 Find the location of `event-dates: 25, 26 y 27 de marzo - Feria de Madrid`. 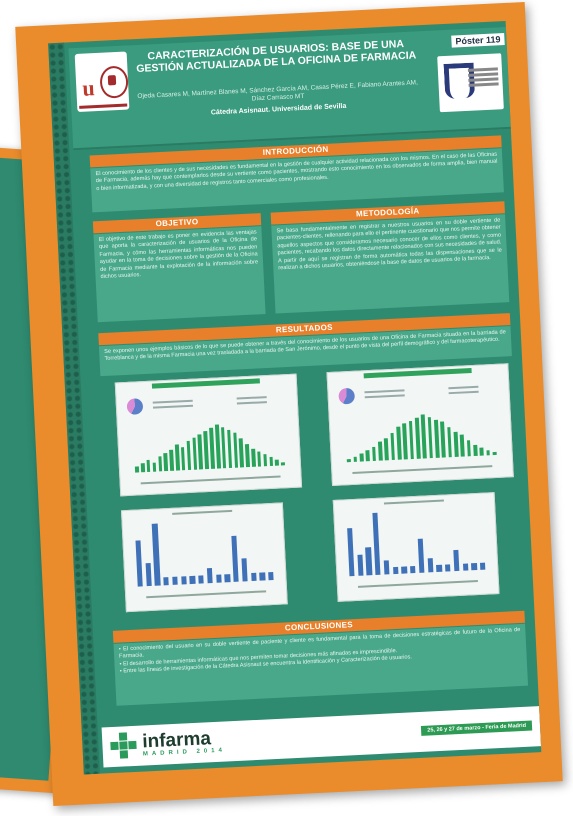

event-dates: 25, 26 y 27 de marzo - Feria de Madrid is located at coordinates (477, 728).